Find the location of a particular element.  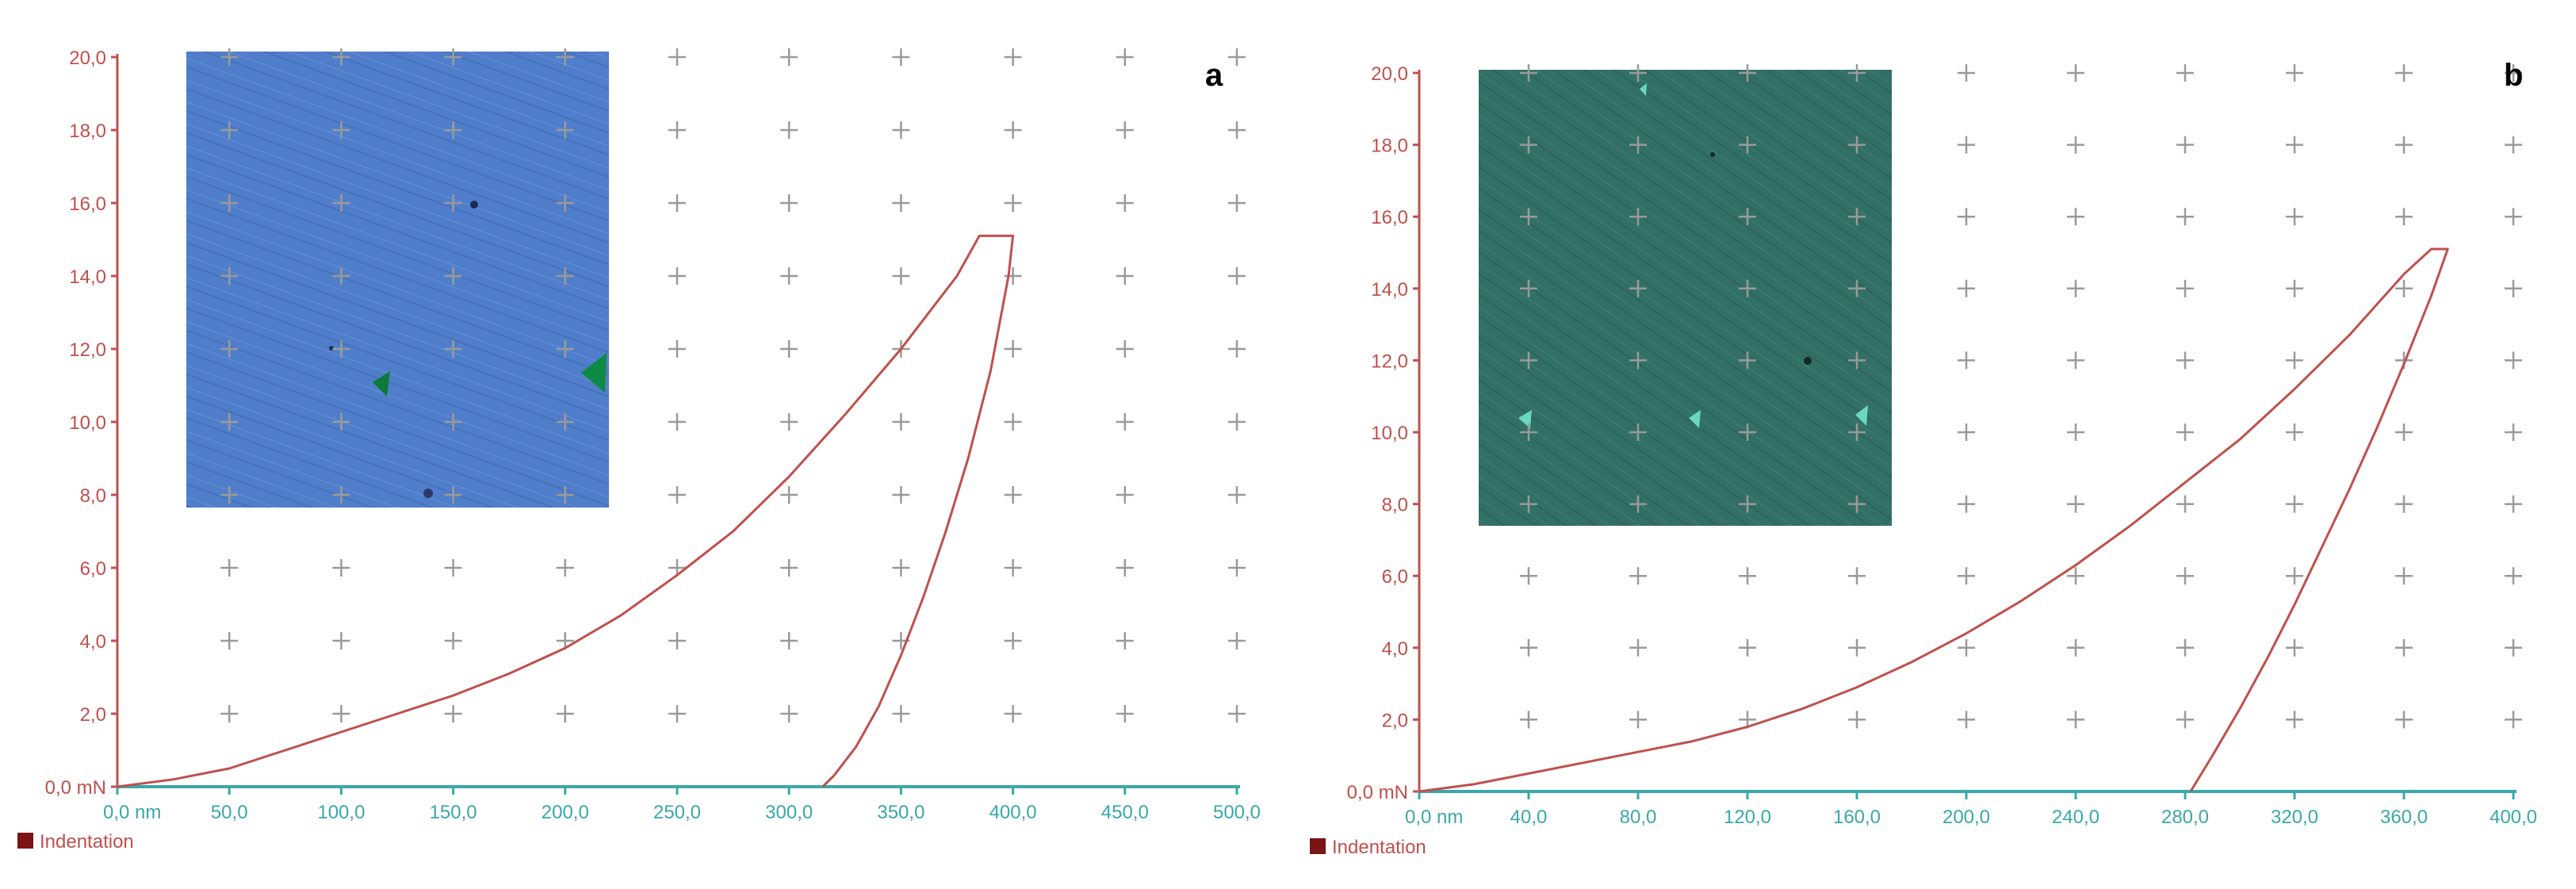

y-tick-label: 4,0 is located at coordinates (93, 642).